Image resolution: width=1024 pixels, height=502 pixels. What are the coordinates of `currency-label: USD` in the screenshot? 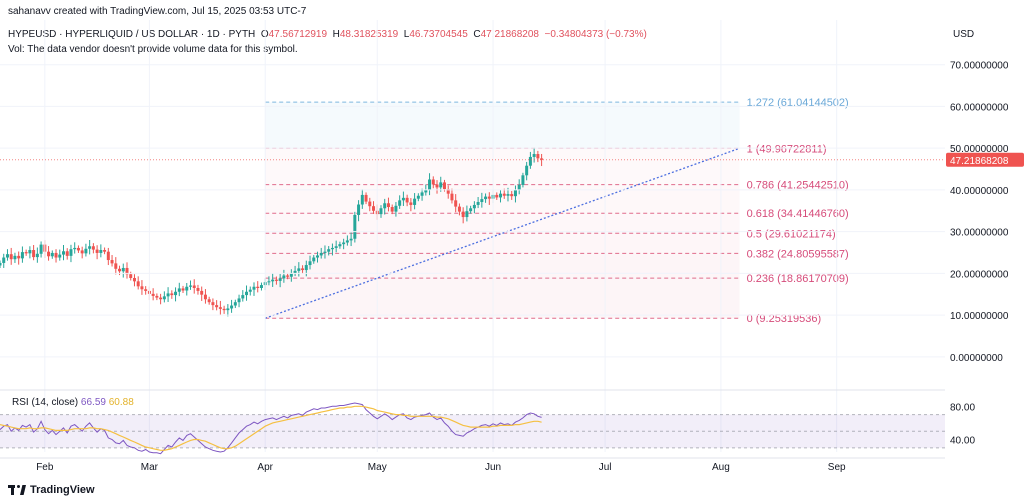 It's located at (964, 34).